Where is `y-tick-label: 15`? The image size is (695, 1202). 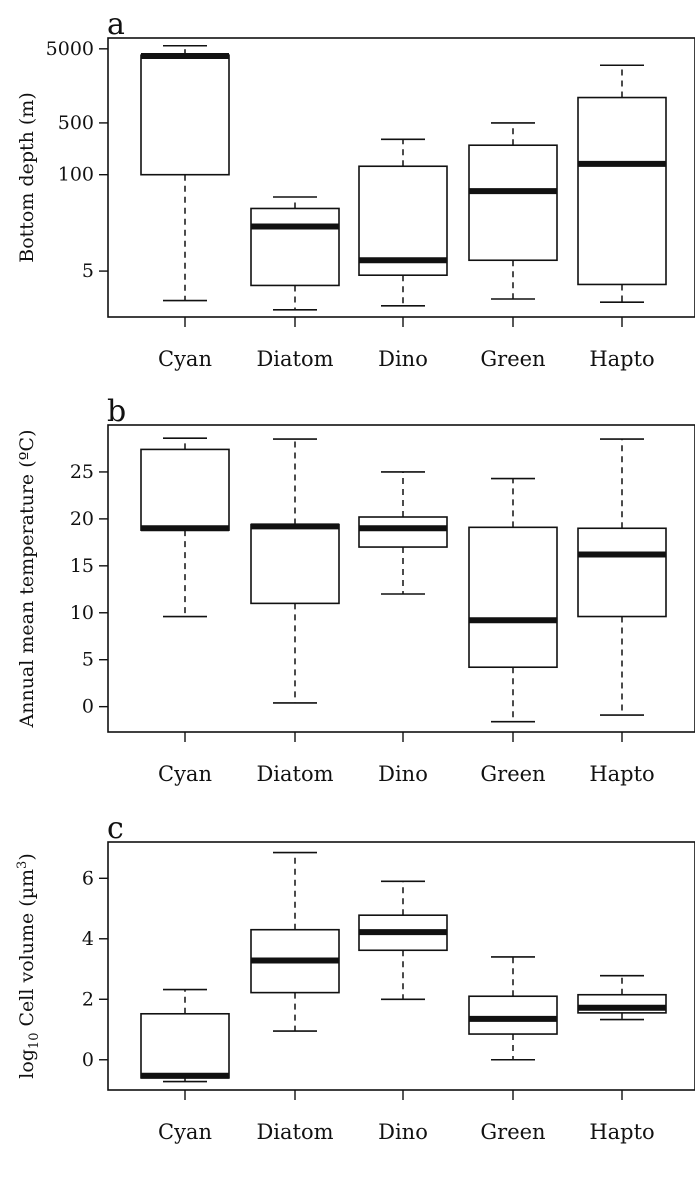
y-tick-label: 15 is located at coordinates (82, 566).